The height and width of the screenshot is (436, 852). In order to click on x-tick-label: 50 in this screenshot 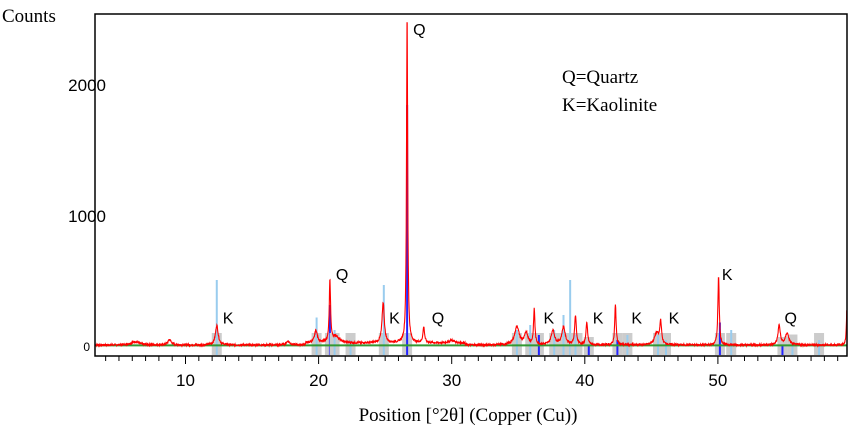, I will do `click(717, 380)`.